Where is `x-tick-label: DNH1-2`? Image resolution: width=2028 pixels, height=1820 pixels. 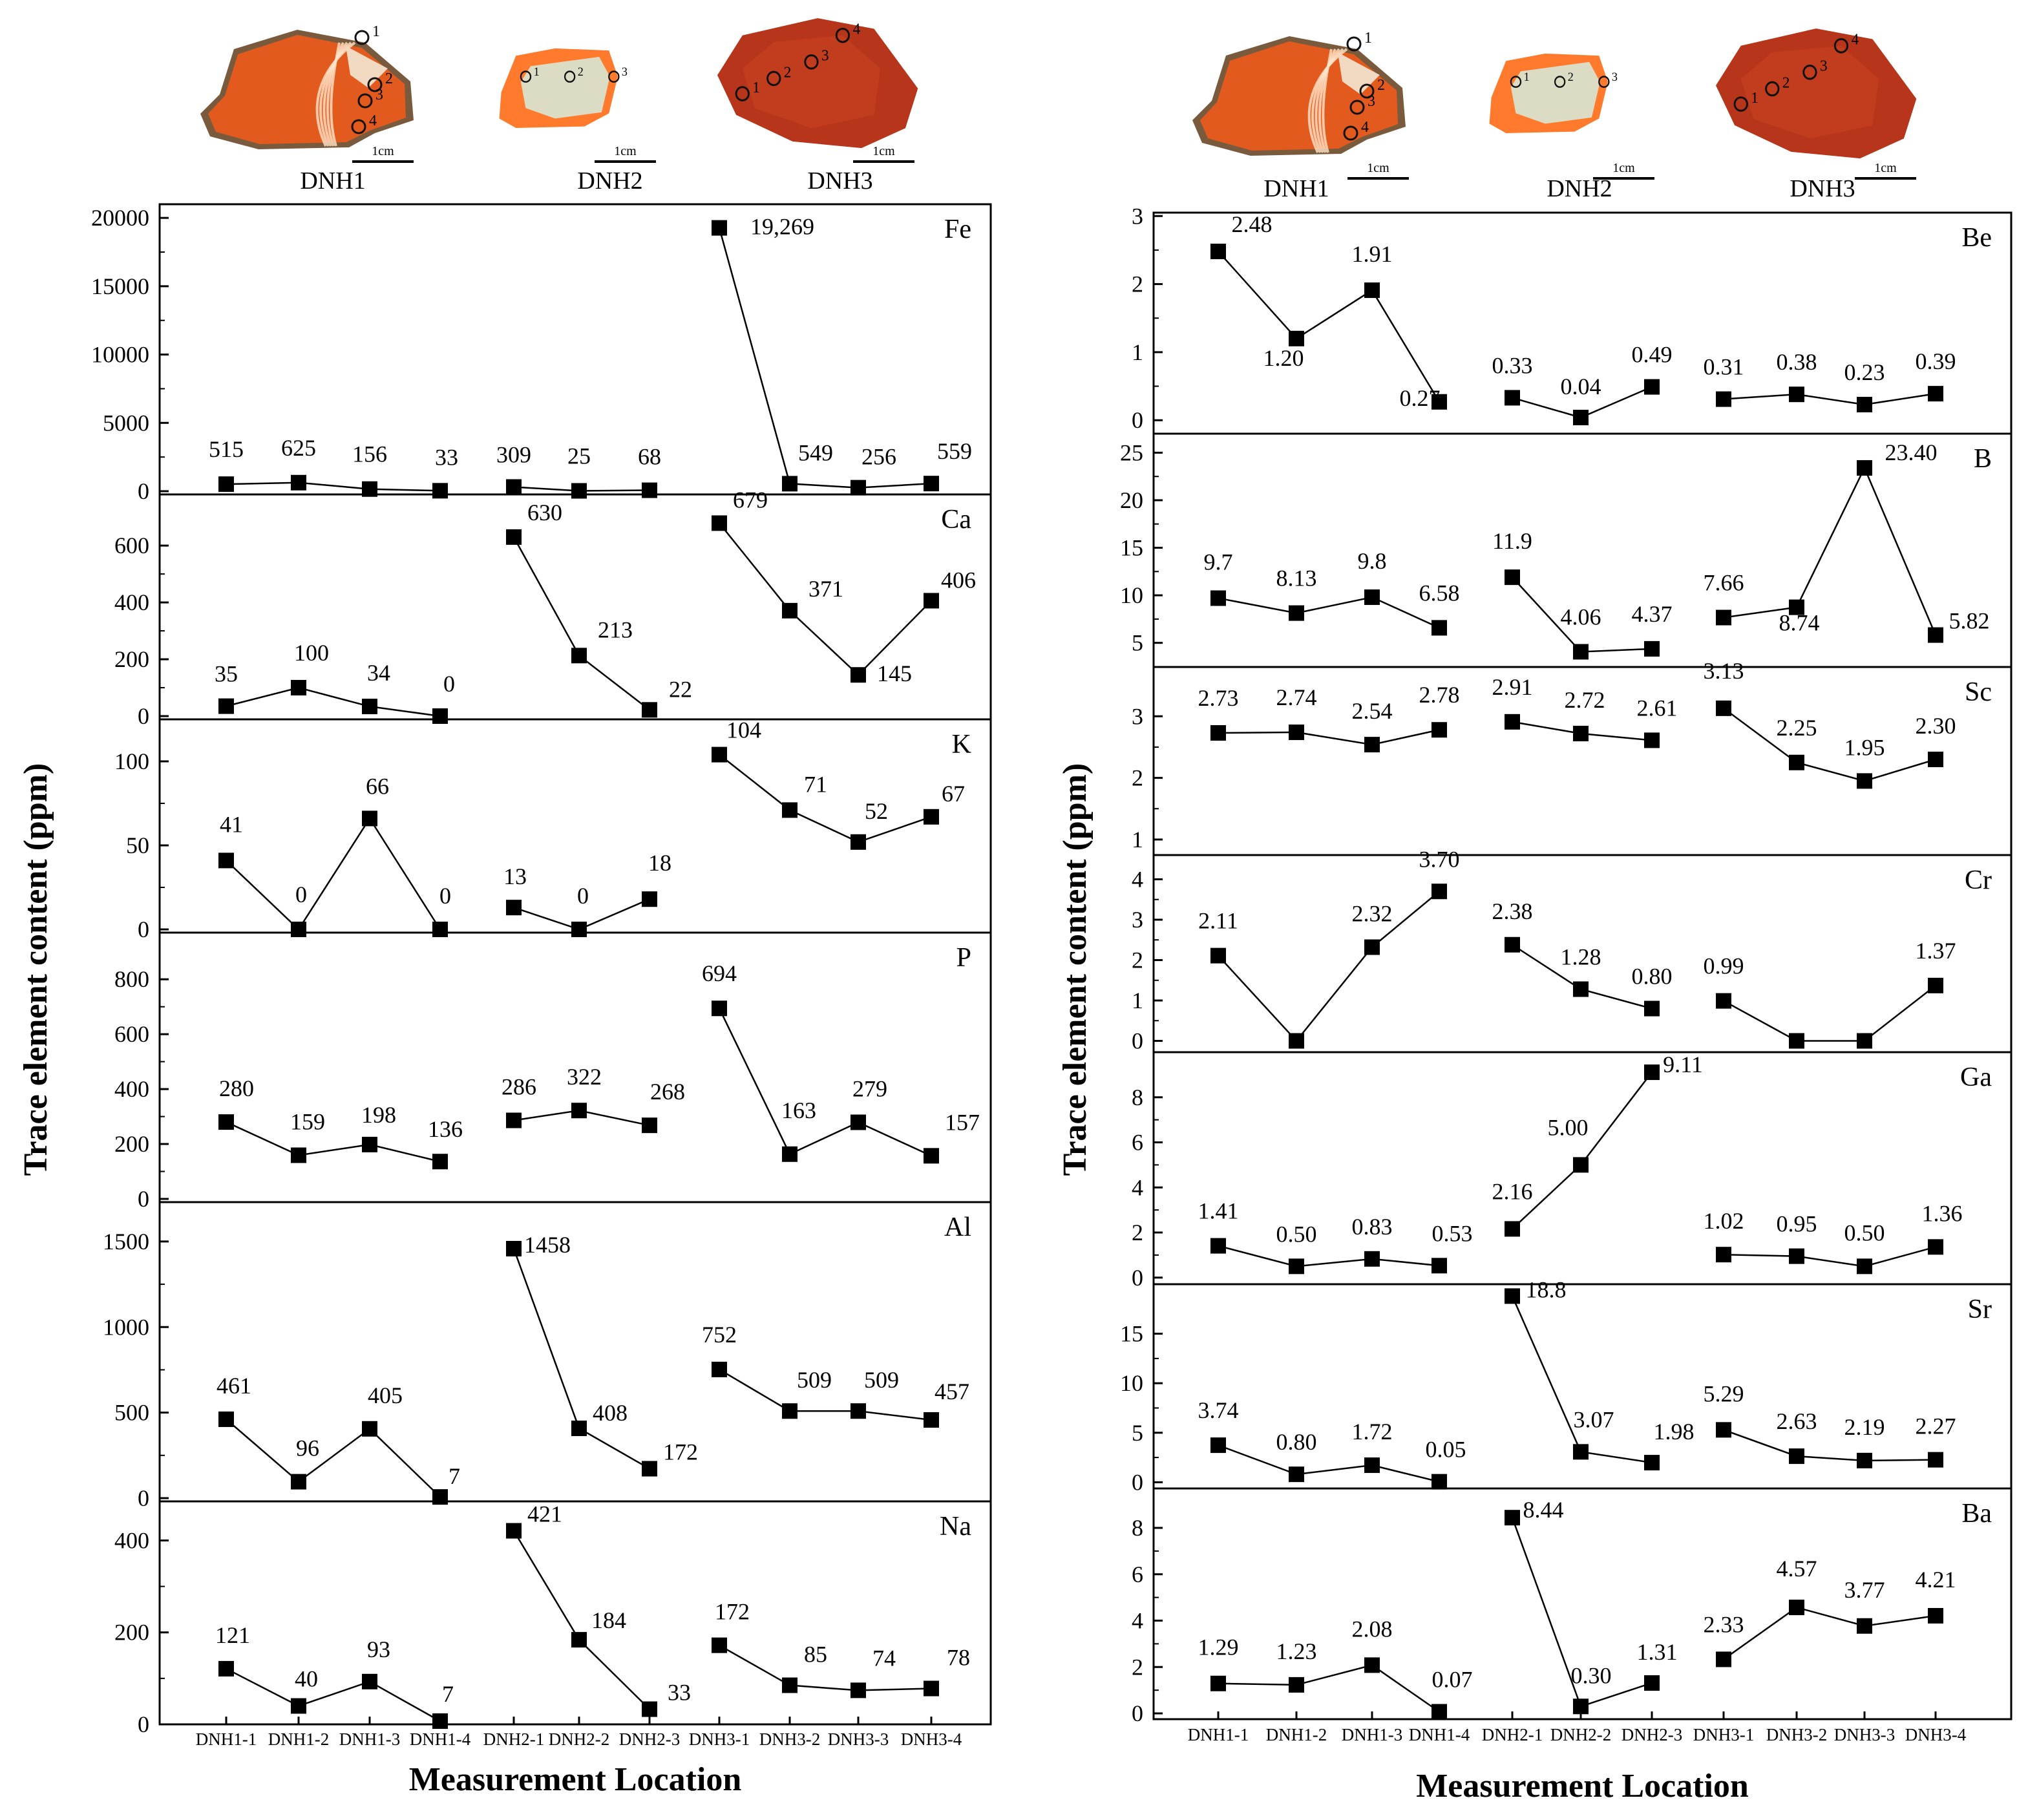 x-tick-label: DNH1-2 is located at coordinates (1296, 1735).